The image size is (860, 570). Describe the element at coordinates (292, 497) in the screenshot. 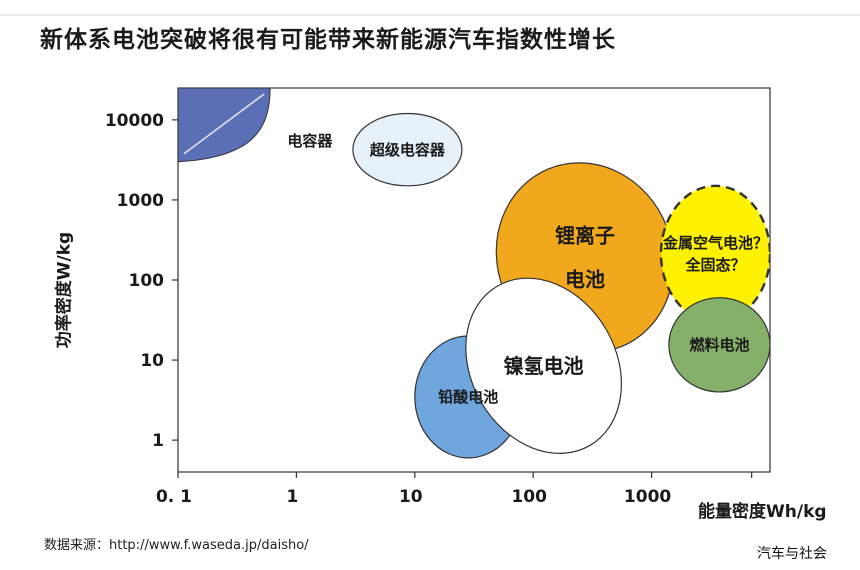

I see `x-tick-label-1: 1` at that location.